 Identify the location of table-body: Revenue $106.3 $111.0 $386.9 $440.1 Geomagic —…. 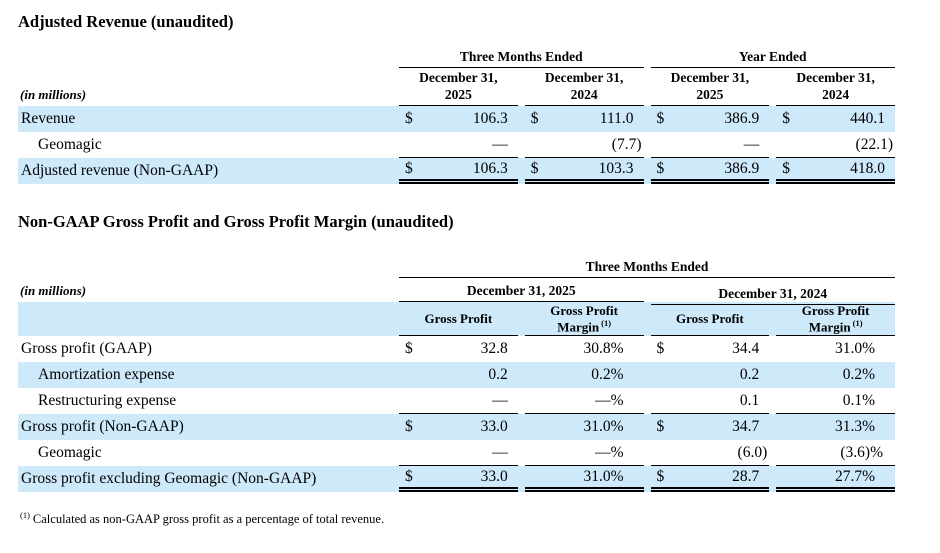
(456, 145).